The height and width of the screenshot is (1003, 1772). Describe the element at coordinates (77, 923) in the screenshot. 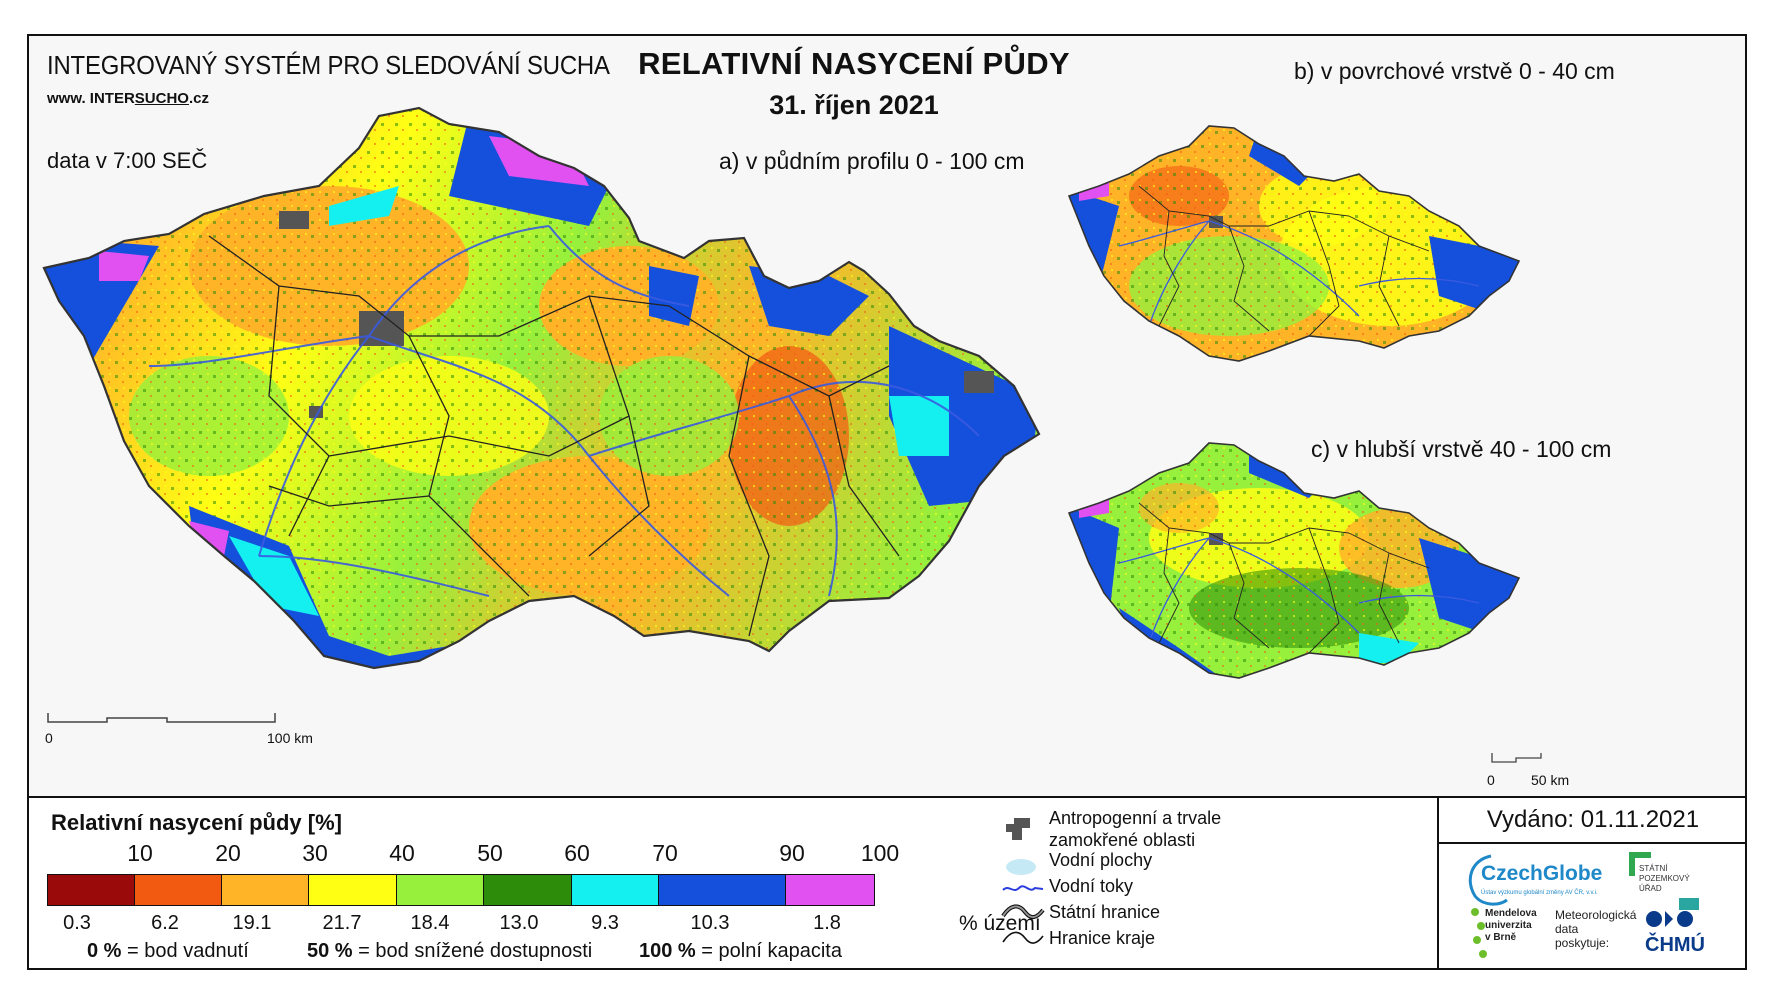

I see `legend-class-percent: 0.3` at that location.